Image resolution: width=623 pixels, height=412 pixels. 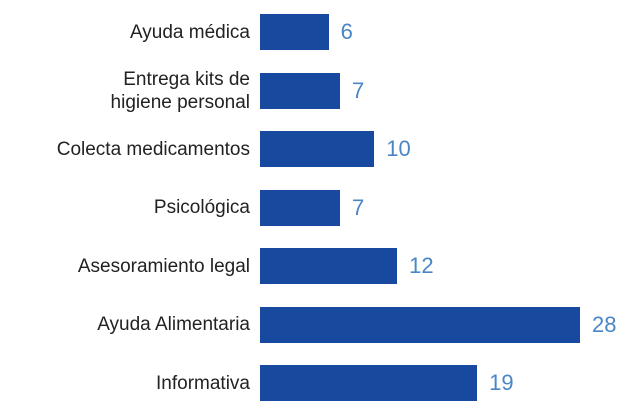 What do you see at coordinates (501, 382) in the screenshot?
I see `value-label: 19` at bounding box center [501, 382].